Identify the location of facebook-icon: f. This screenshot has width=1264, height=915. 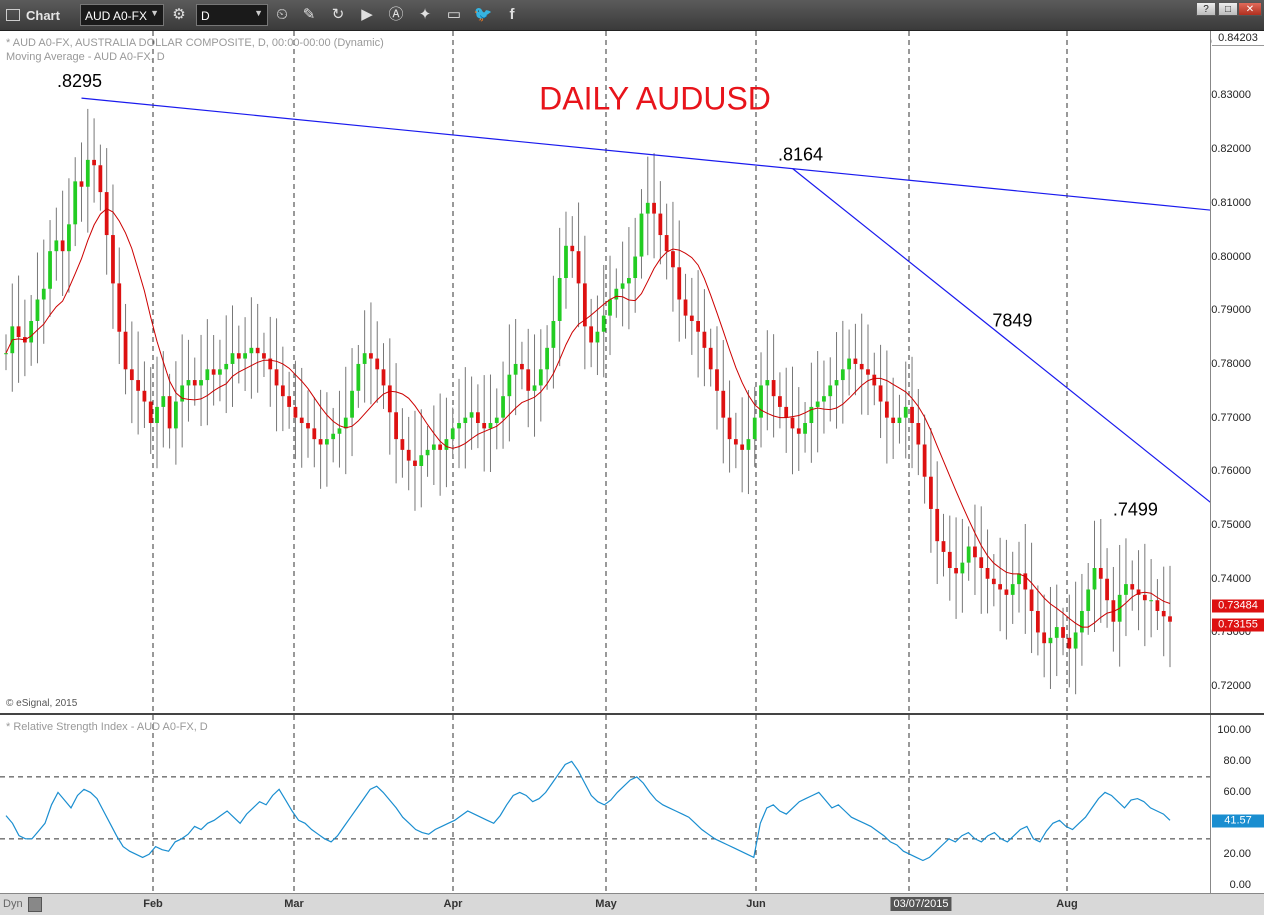
(512, 14).